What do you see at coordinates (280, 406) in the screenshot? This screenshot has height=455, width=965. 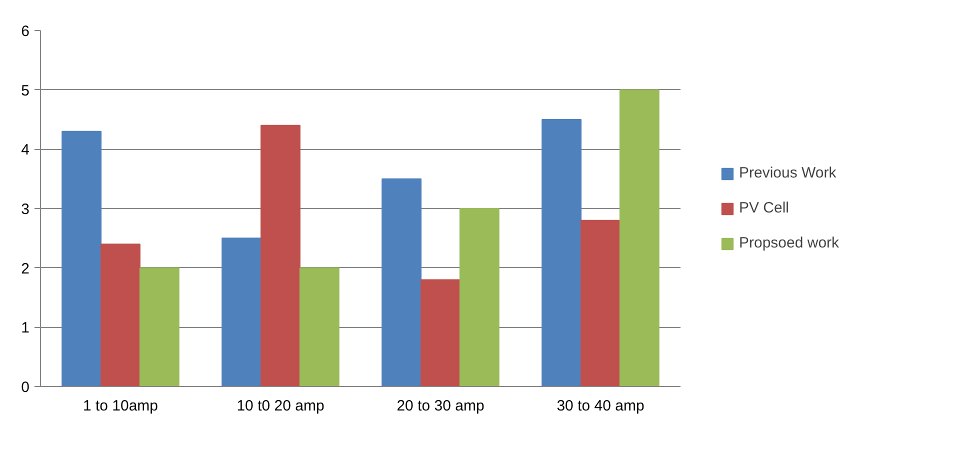 I see `x-tick-label: 10 t0 20 amp` at bounding box center [280, 406].